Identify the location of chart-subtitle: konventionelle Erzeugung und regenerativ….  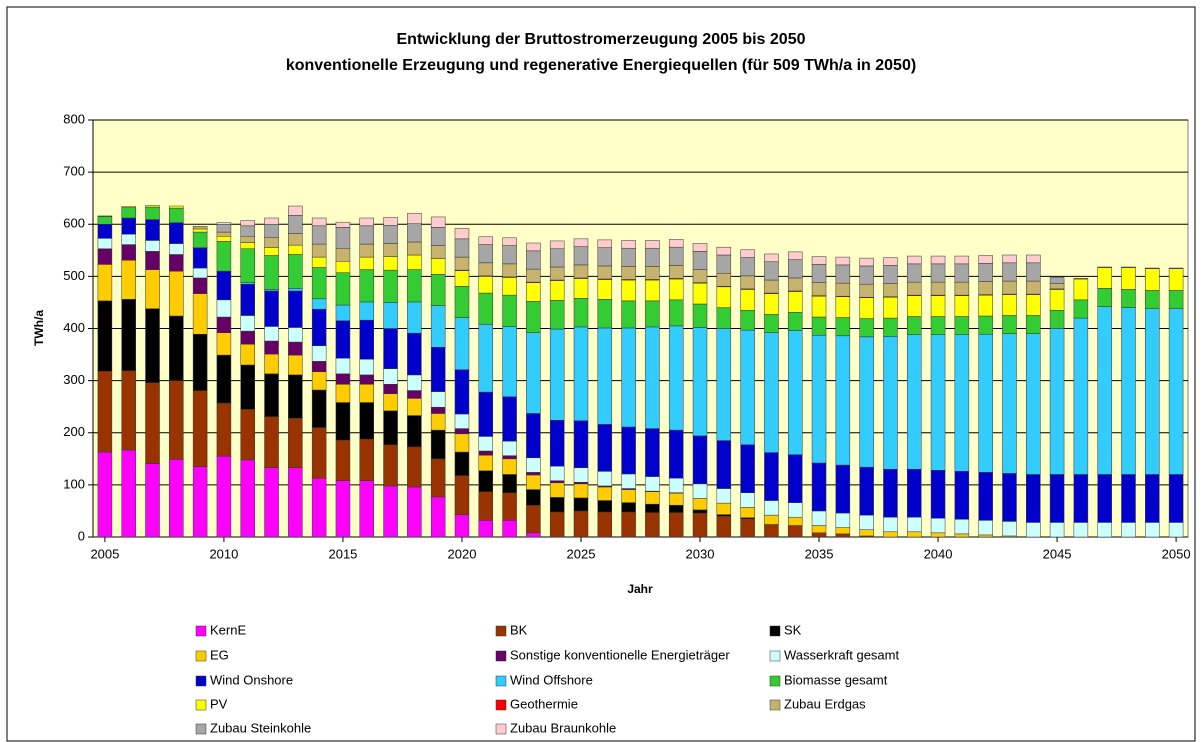
(601, 65).